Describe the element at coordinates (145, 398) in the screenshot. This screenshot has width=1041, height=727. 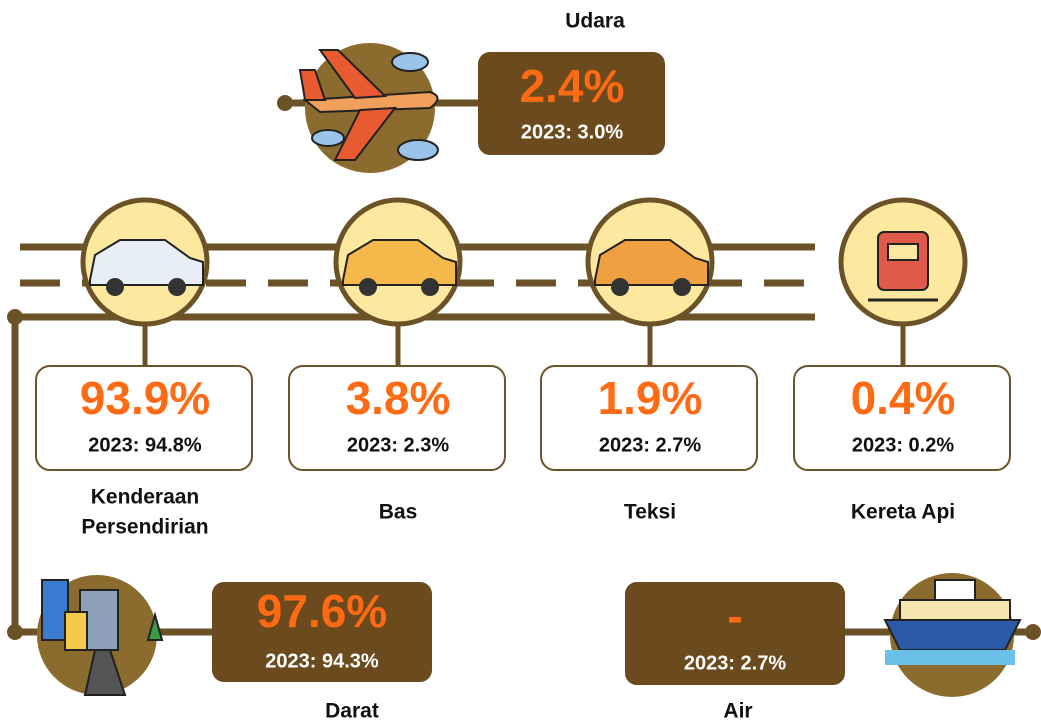
I see `share: 93.9%` at that location.